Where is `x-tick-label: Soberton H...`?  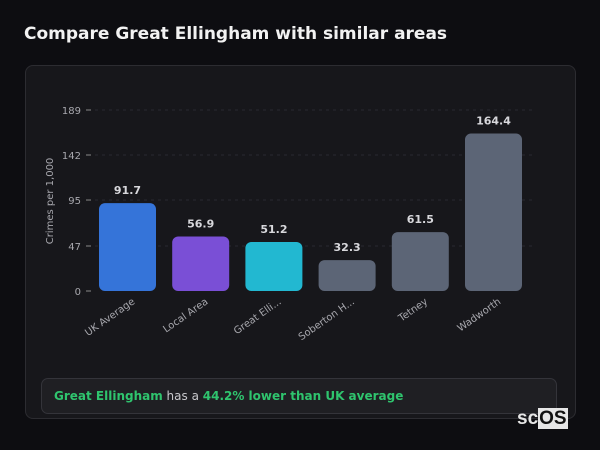
x-tick-label: Soberton H... is located at coordinates (327, 319).